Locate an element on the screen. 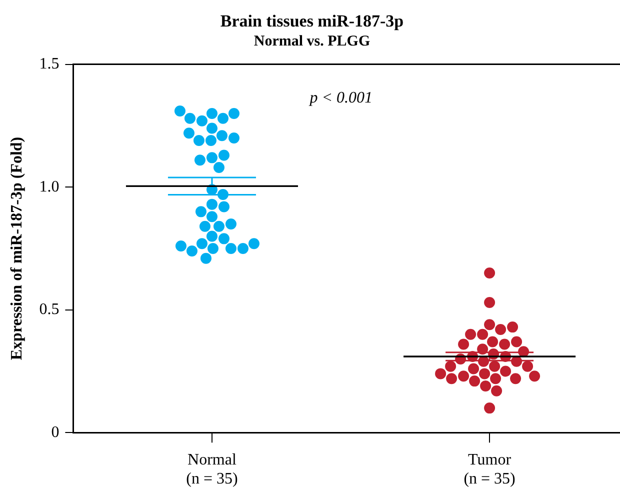  y-axis-title: Expression of miR-187-3p (Fold) is located at coordinates (17, 248).